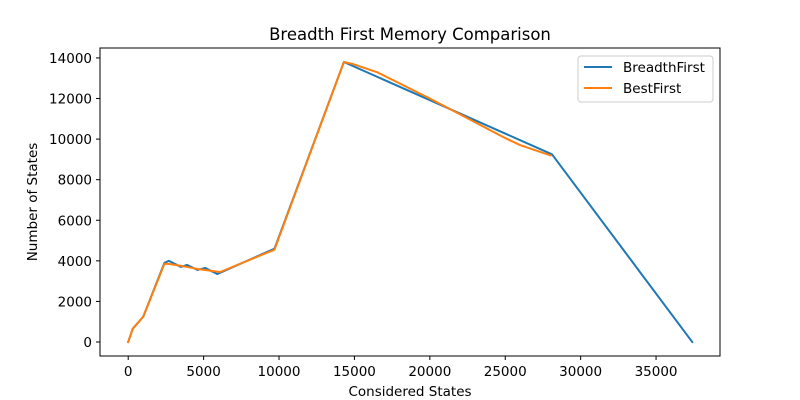  What do you see at coordinates (645, 79) in the screenshot?
I see `legend: BreadthFirst BestFirst` at bounding box center [645, 79].